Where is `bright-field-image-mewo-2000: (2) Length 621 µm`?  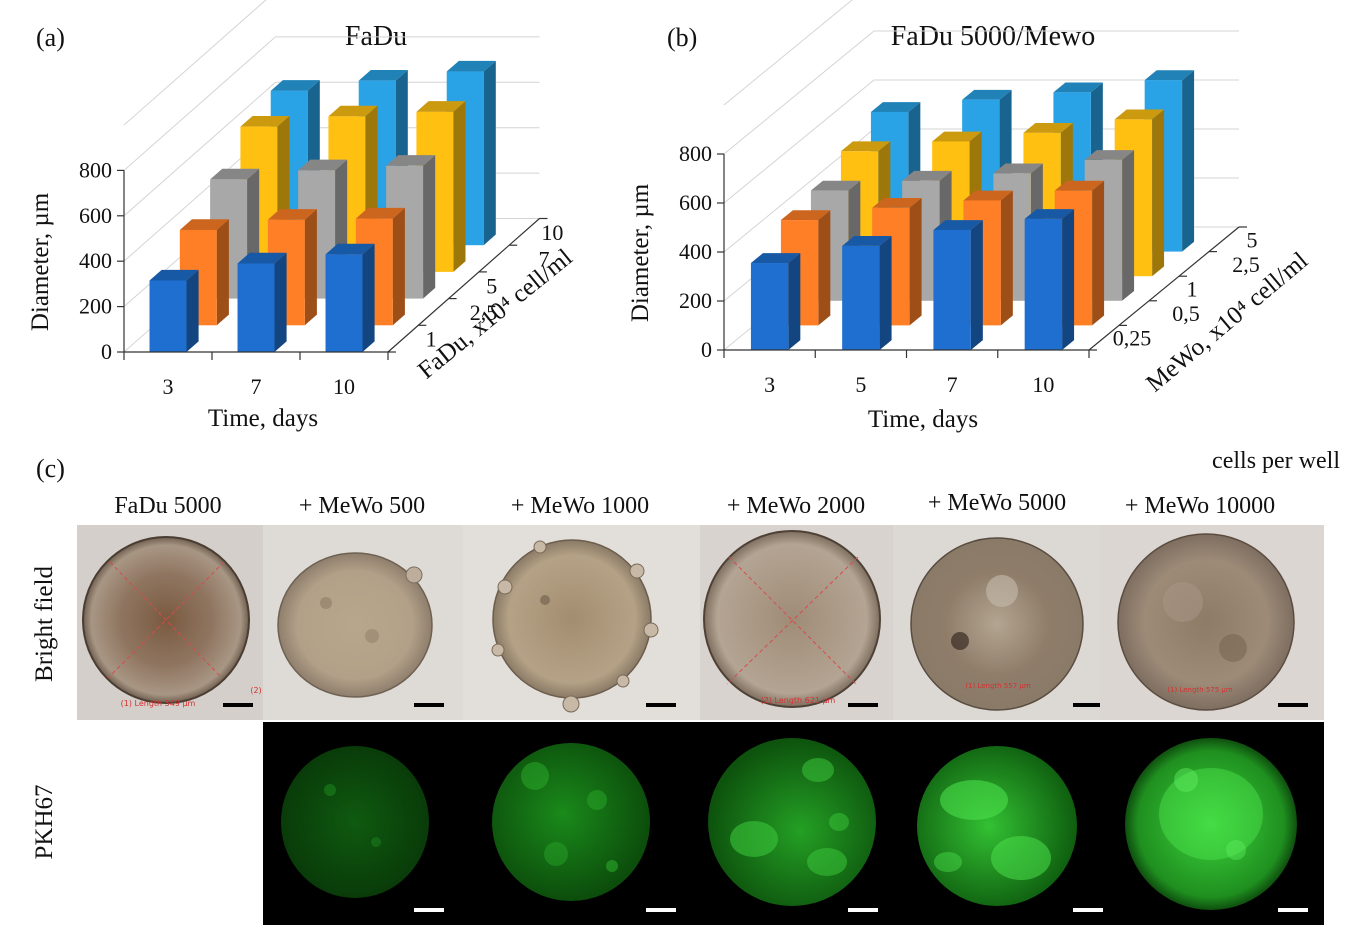
bright-field-image-mewo-2000: (2) Length 621 µm is located at coordinates (796, 622).